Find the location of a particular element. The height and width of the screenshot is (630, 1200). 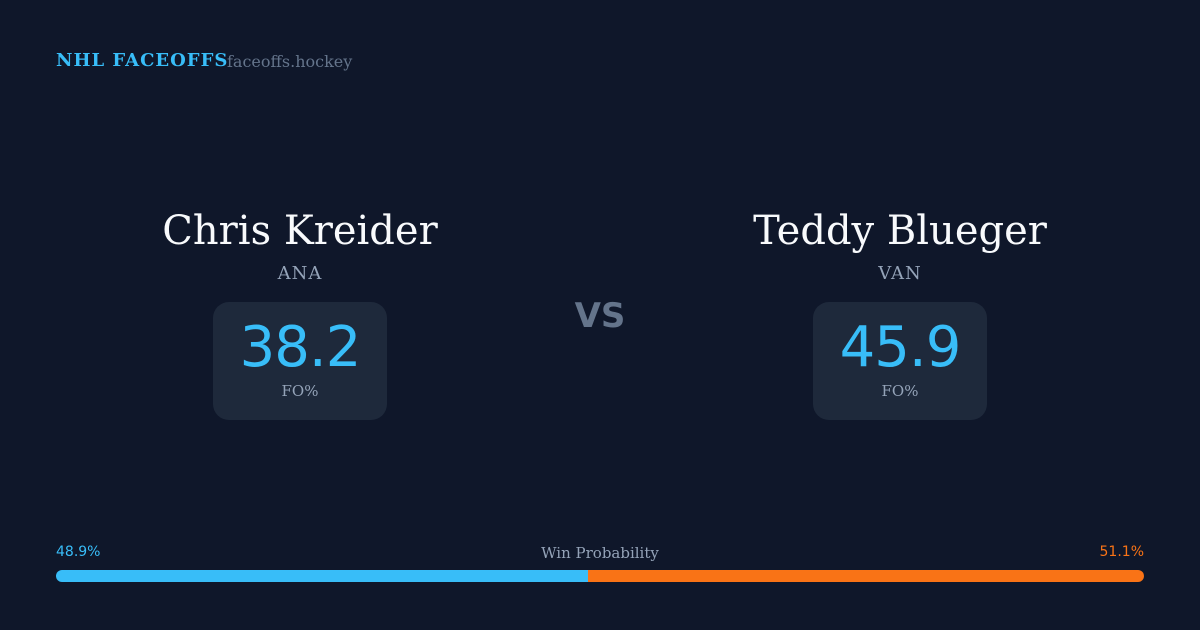

win-prob-right-fill is located at coordinates (866, 576).